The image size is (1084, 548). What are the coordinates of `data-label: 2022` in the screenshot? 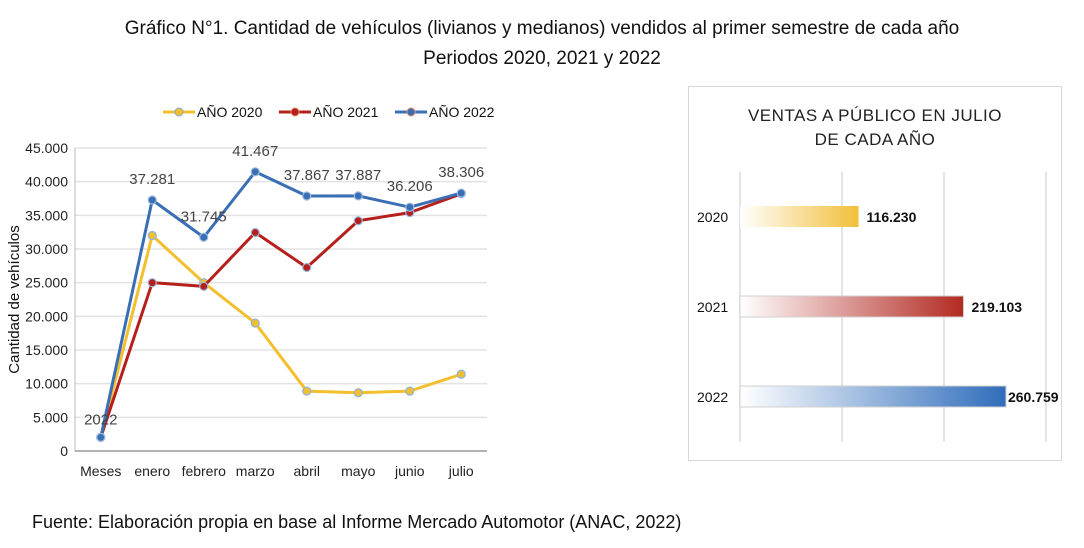 It's located at (100, 419).